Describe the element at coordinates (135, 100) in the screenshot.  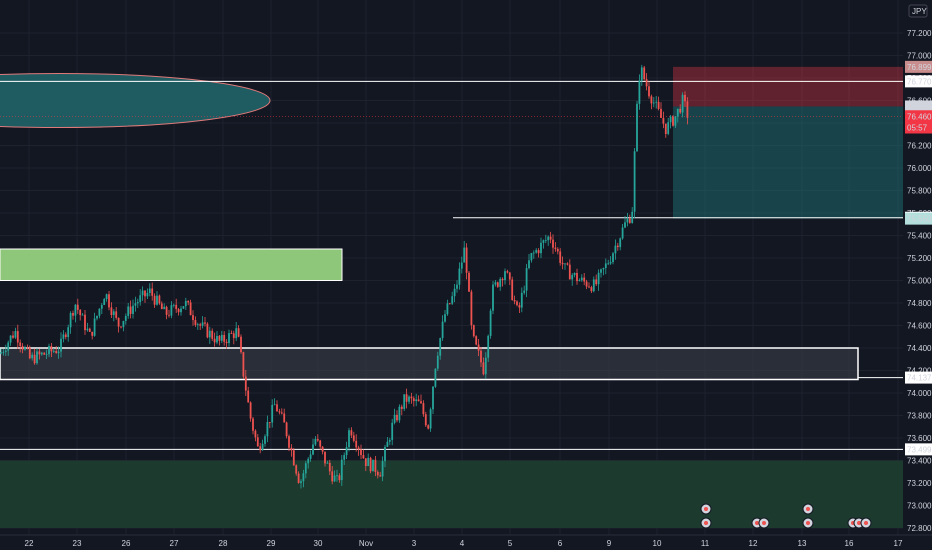
I see `ellipse-drawing` at that location.